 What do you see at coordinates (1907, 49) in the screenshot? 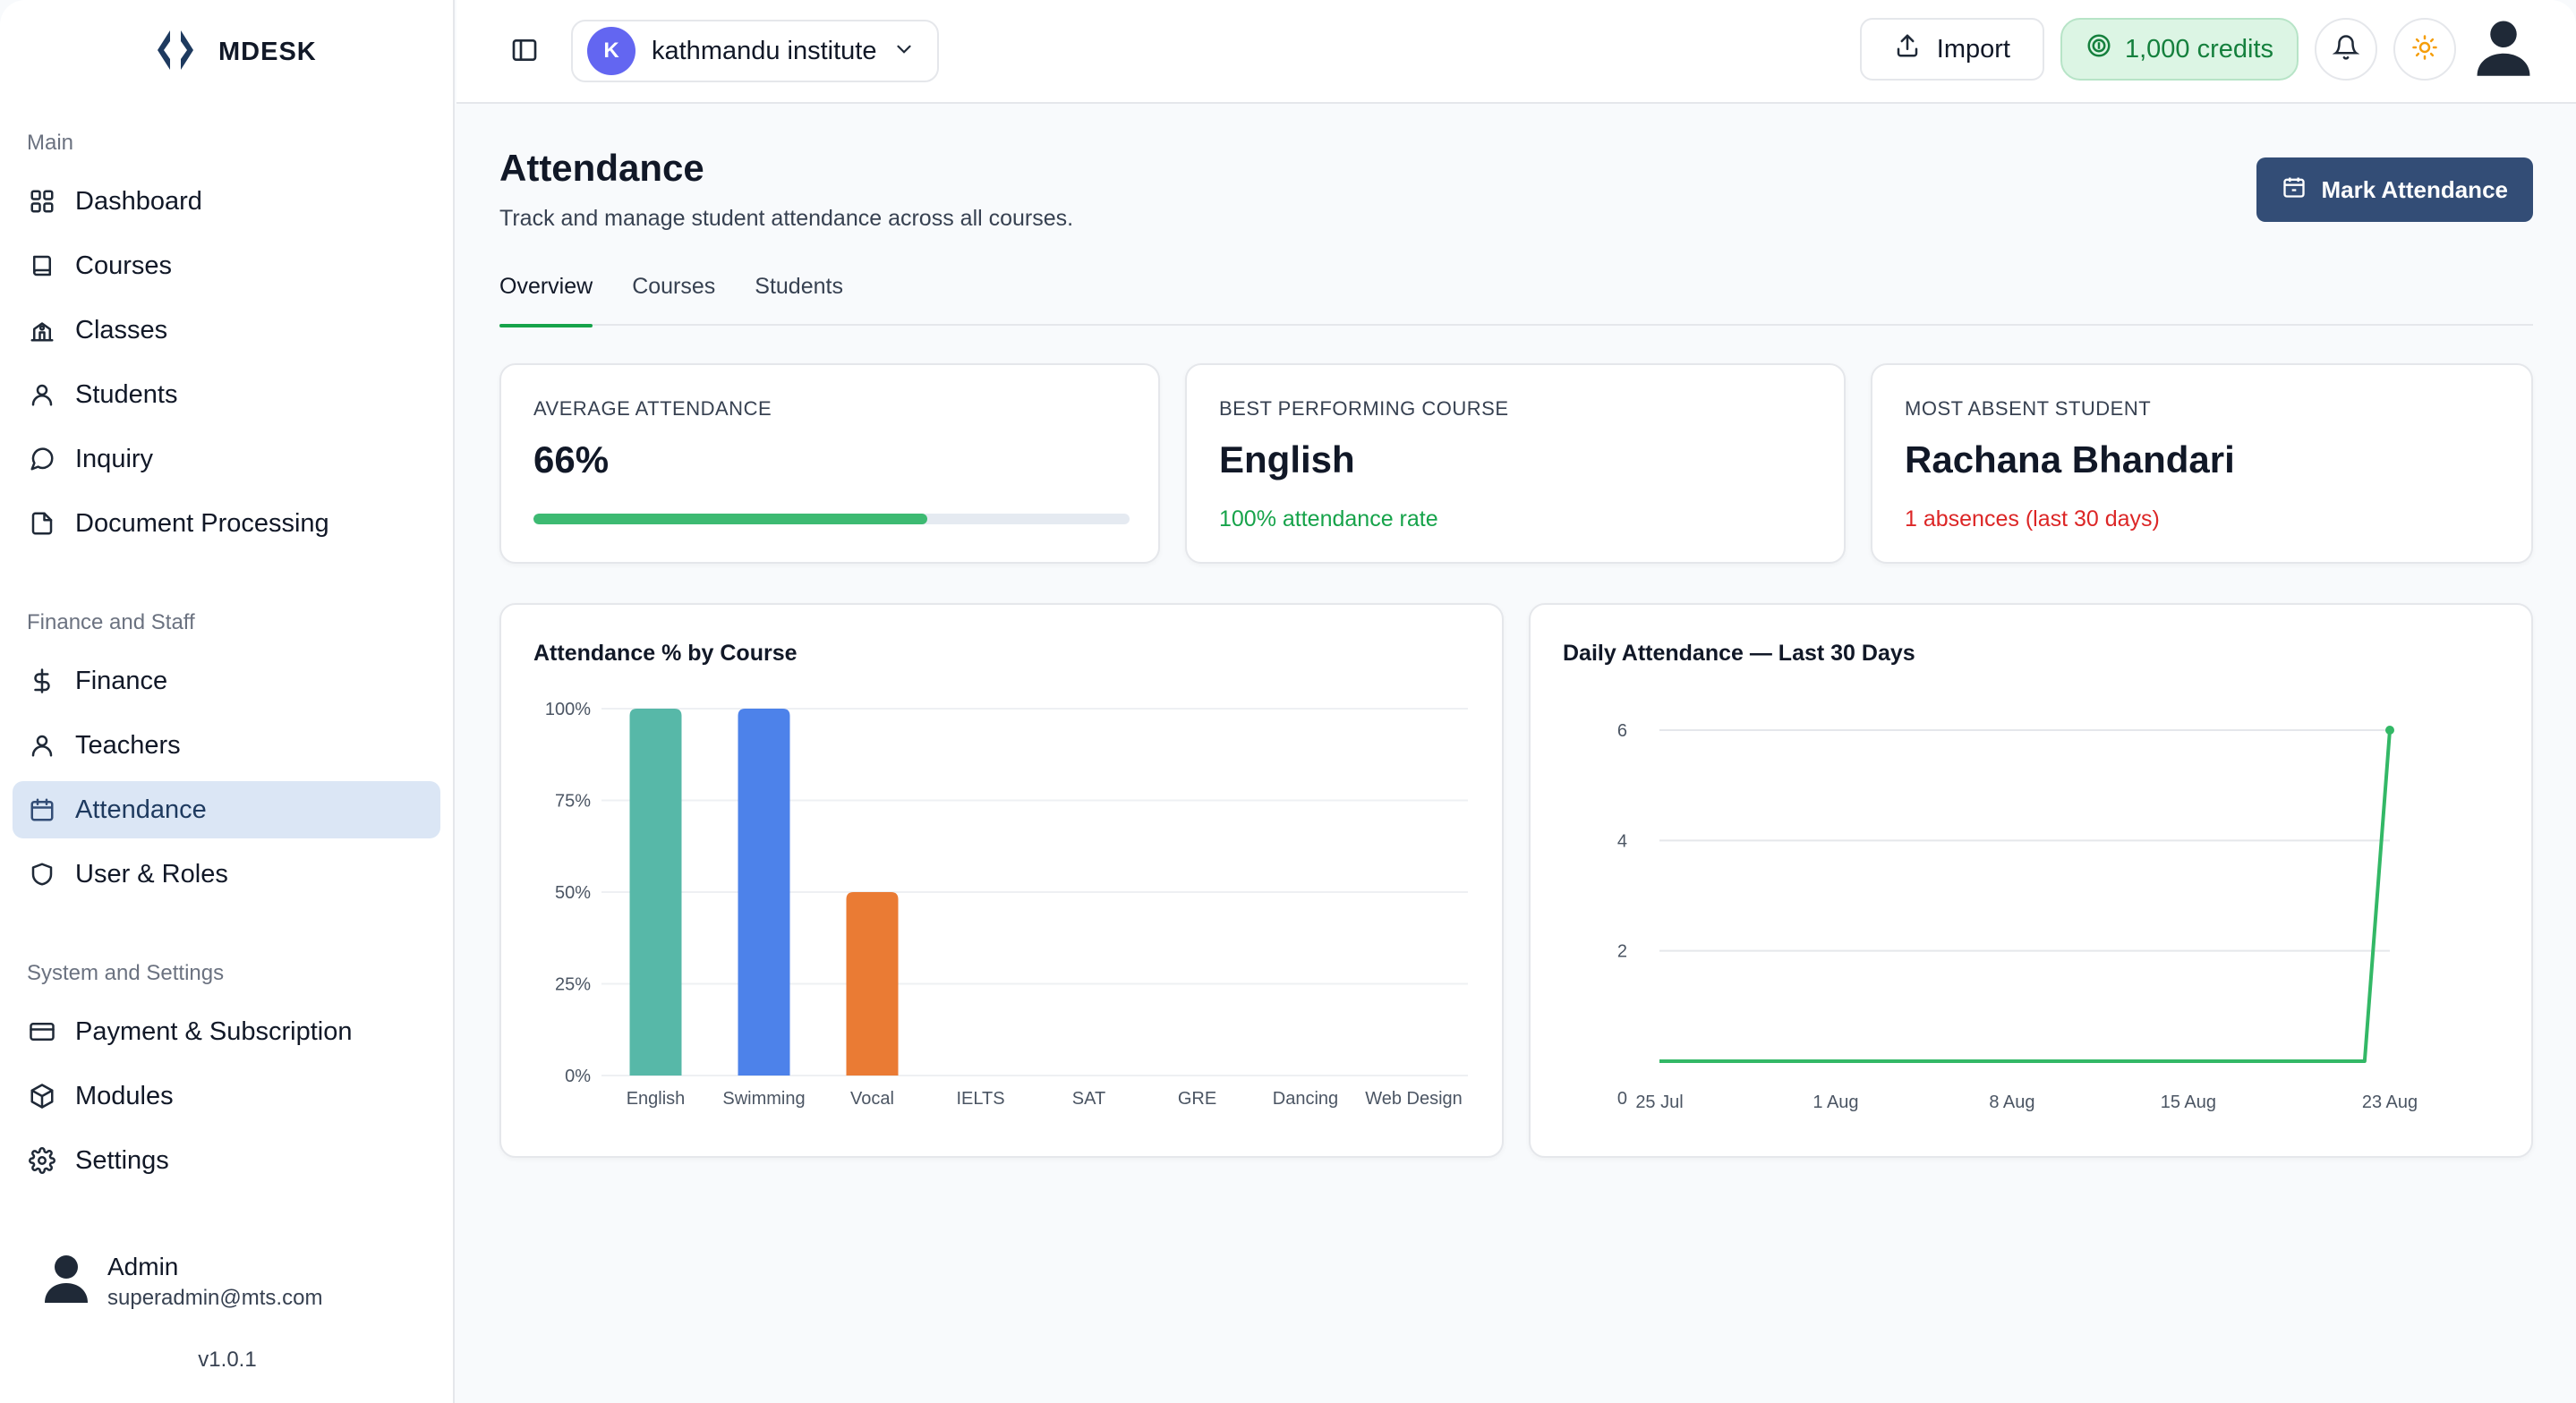
I see `upload-icon` at bounding box center [1907, 49].